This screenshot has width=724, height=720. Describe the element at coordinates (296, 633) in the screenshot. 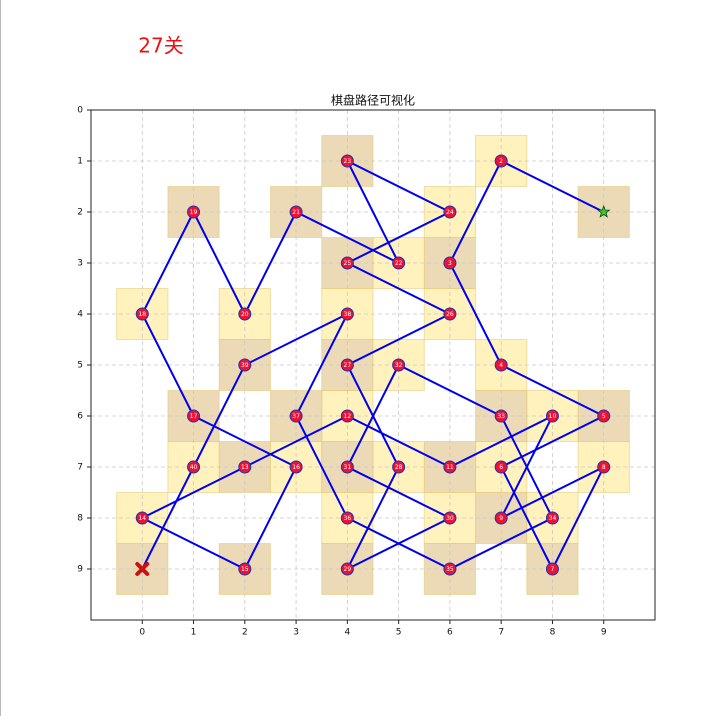

I see `x-tick-label: 3` at that location.